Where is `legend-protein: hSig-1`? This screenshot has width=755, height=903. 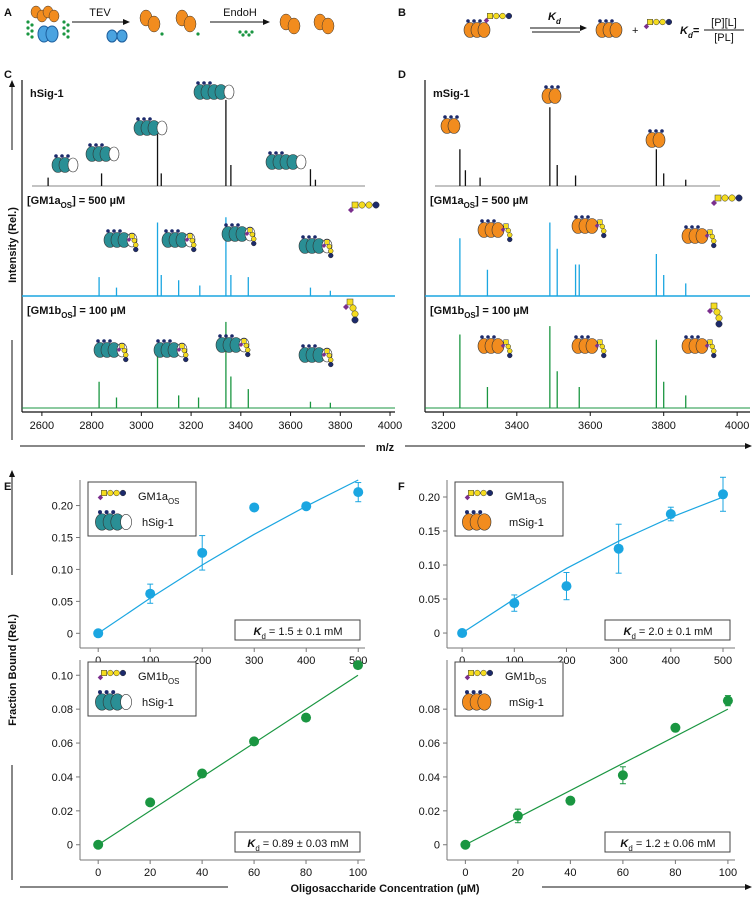 legend-protein: hSig-1 is located at coordinates (158, 523).